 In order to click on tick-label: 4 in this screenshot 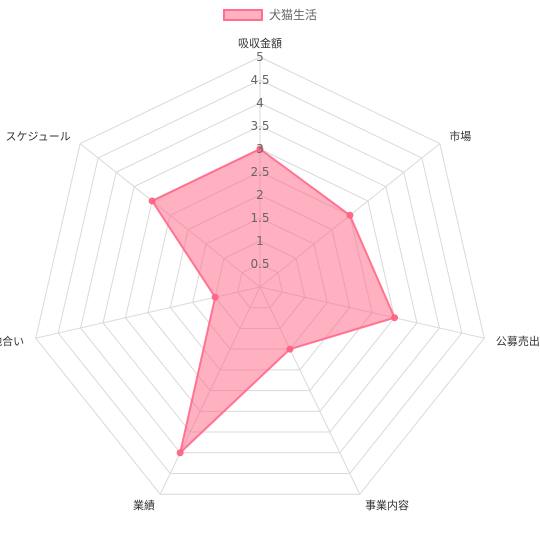, I will do `click(260, 103)`.